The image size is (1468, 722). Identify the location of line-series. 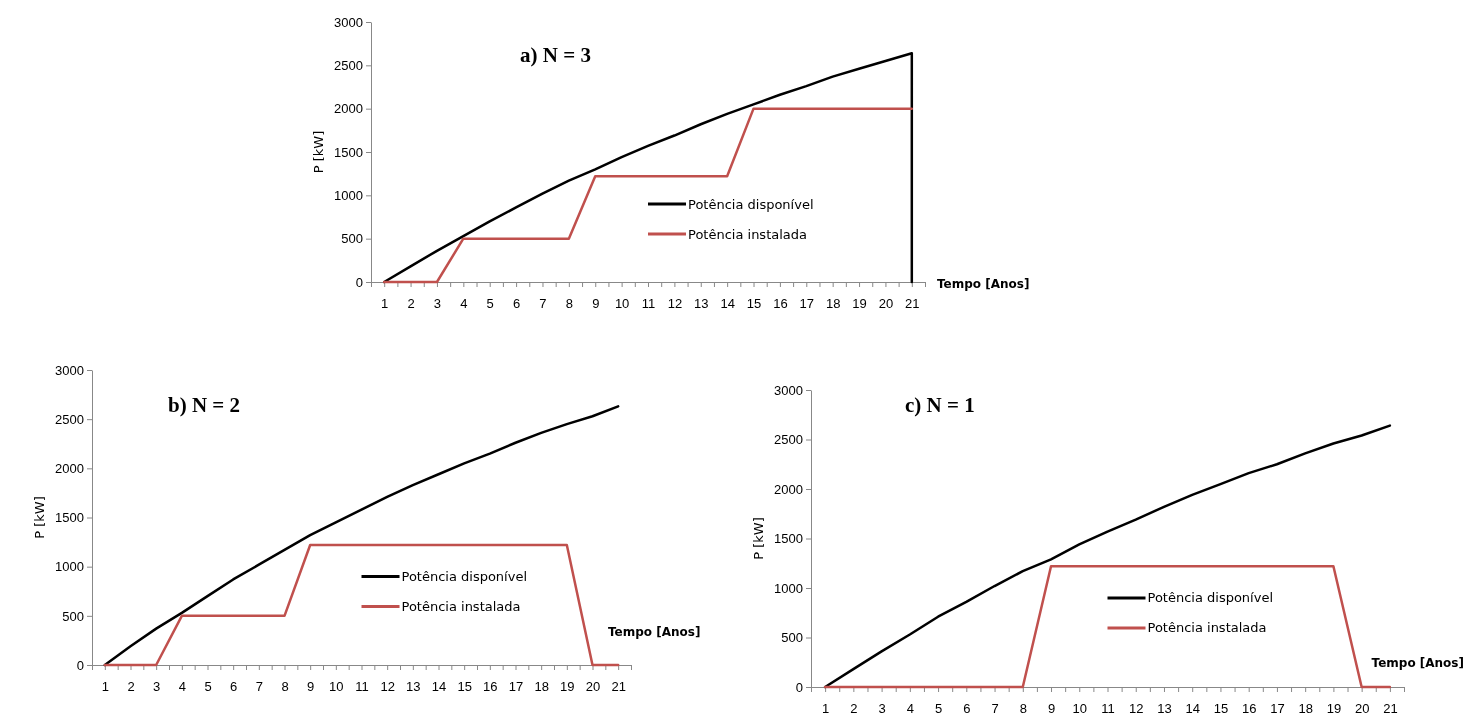
(648, 195).